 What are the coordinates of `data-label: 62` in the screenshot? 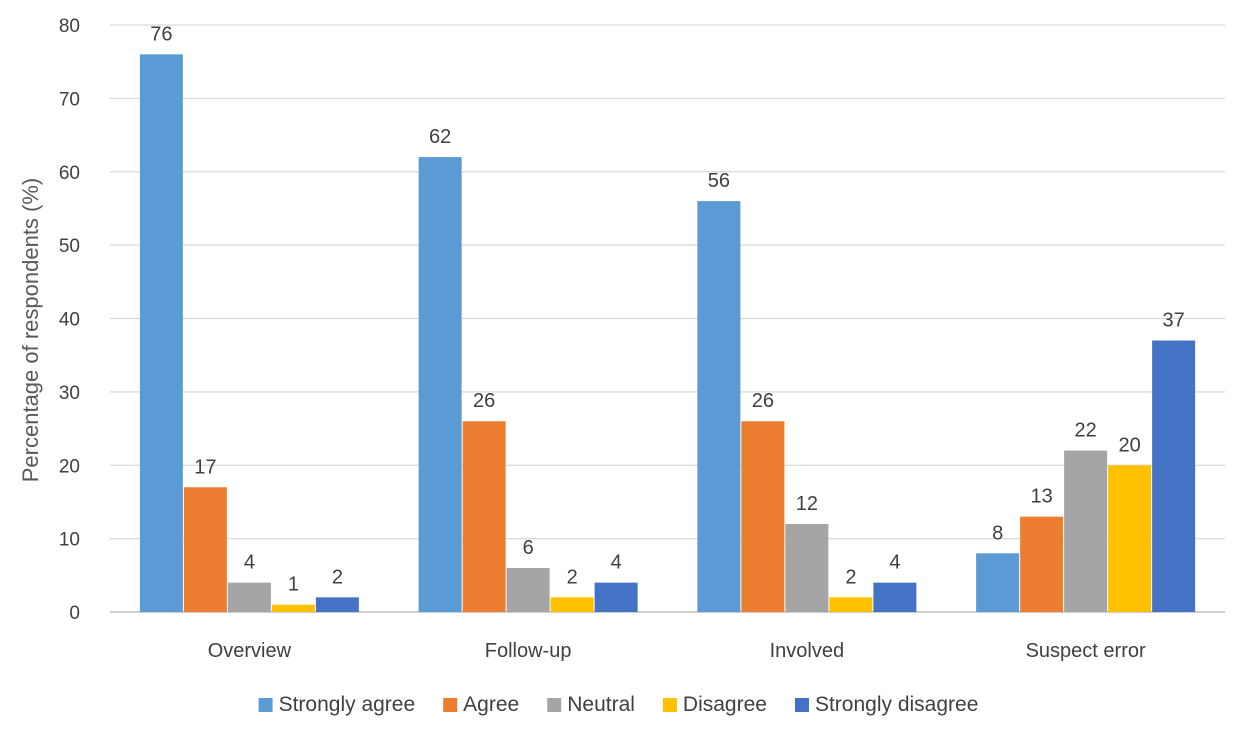 It's located at (440, 137).